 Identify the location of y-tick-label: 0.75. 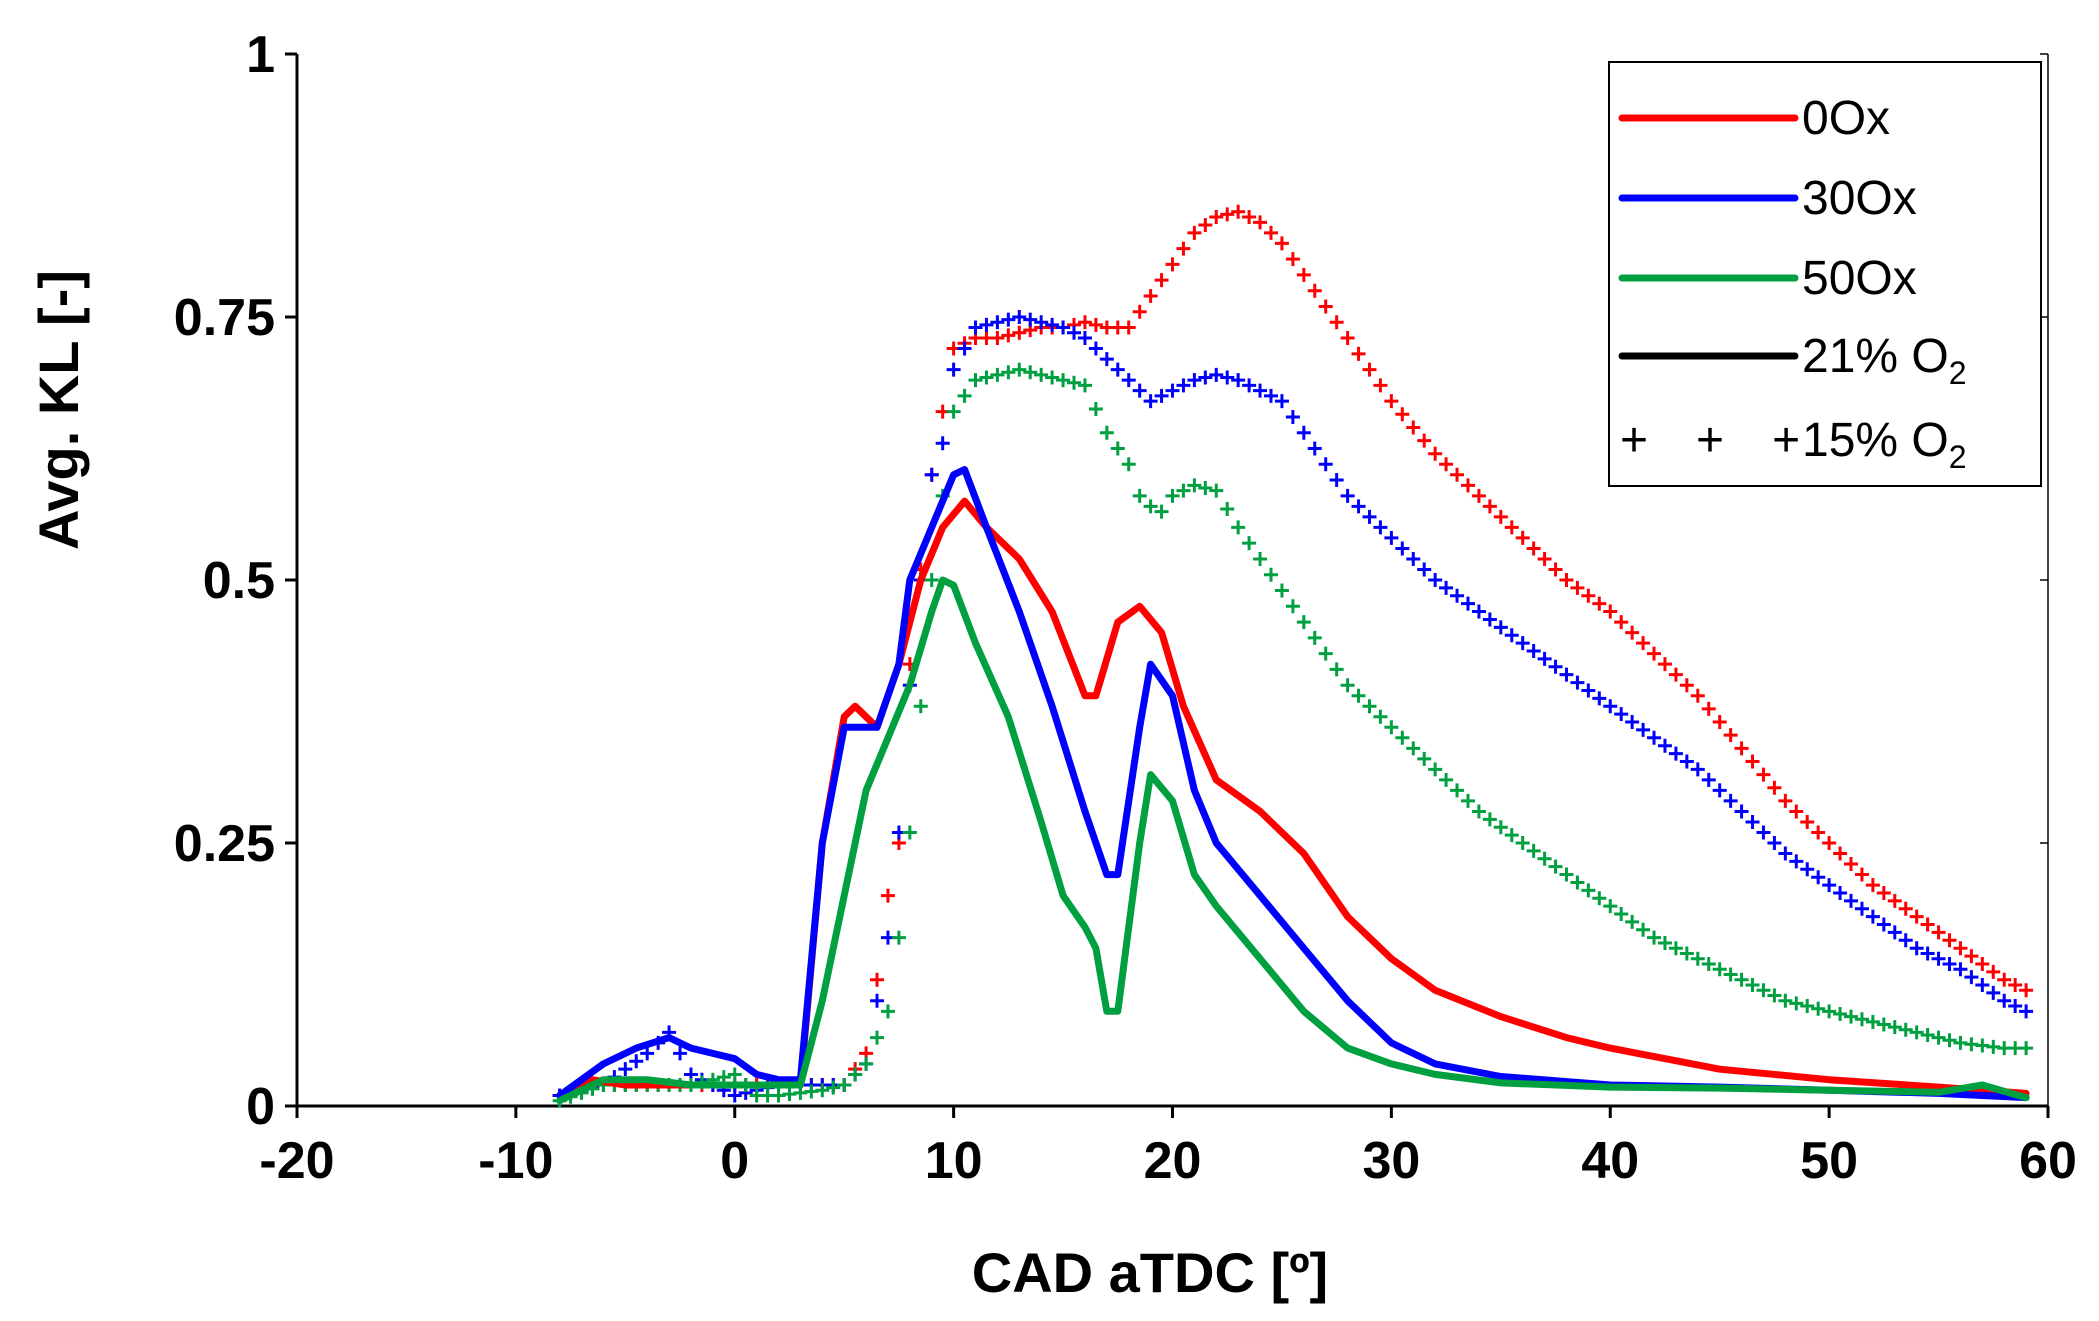
(224, 318).